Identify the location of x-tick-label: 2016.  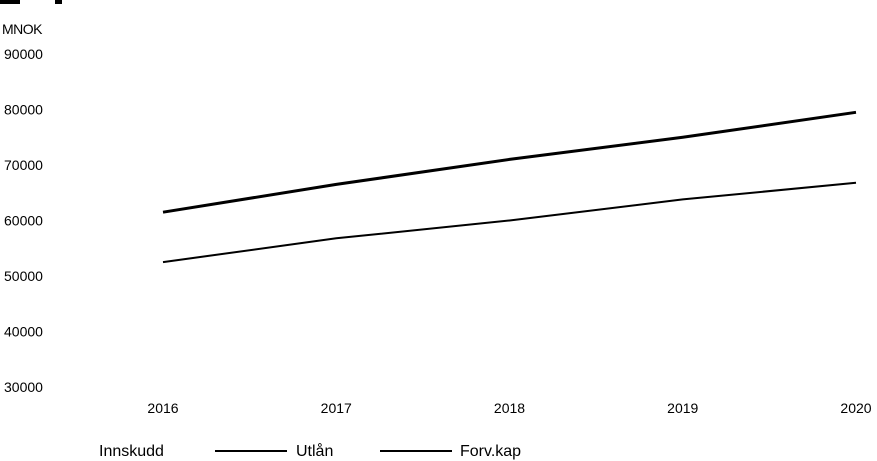
(162, 408).